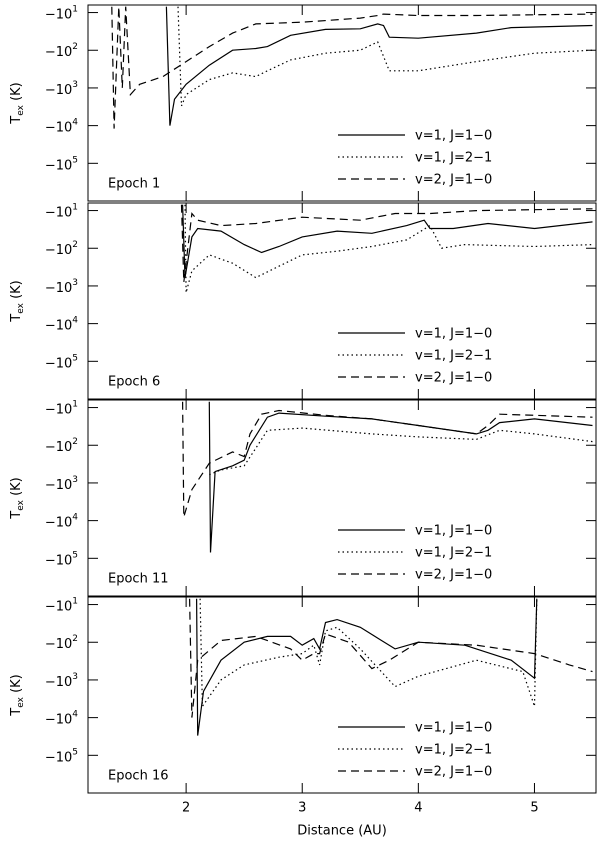  What do you see at coordinates (342, 831) in the screenshot?
I see `x-axis-label: Distance (AU)` at bounding box center [342, 831].